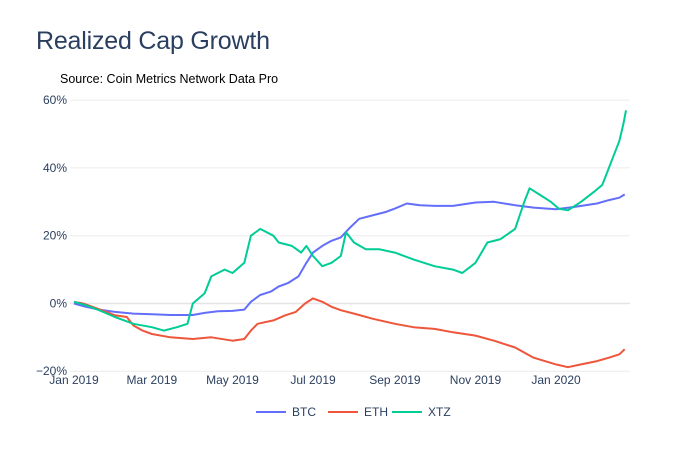 Image resolution: width=700 pixels, height=450 pixels. I want to click on x-tick-label: Jul 2019, so click(313, 380).